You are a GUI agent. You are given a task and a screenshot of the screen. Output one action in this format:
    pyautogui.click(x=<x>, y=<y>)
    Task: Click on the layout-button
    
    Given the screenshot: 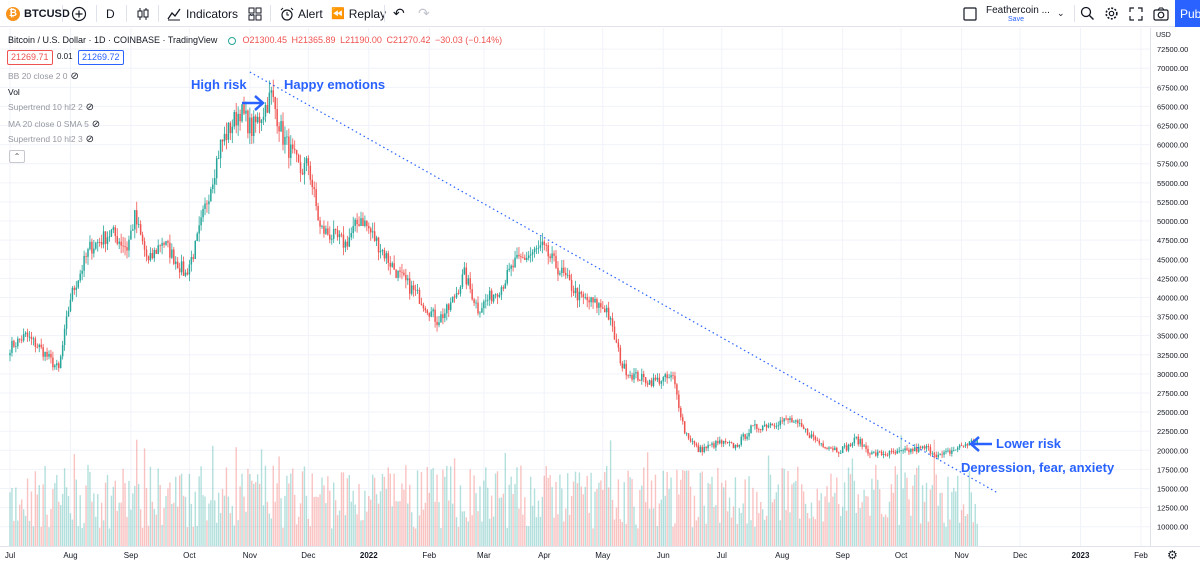 What is the action you would take?
    pyautogui.click(x=255, y=13)
    